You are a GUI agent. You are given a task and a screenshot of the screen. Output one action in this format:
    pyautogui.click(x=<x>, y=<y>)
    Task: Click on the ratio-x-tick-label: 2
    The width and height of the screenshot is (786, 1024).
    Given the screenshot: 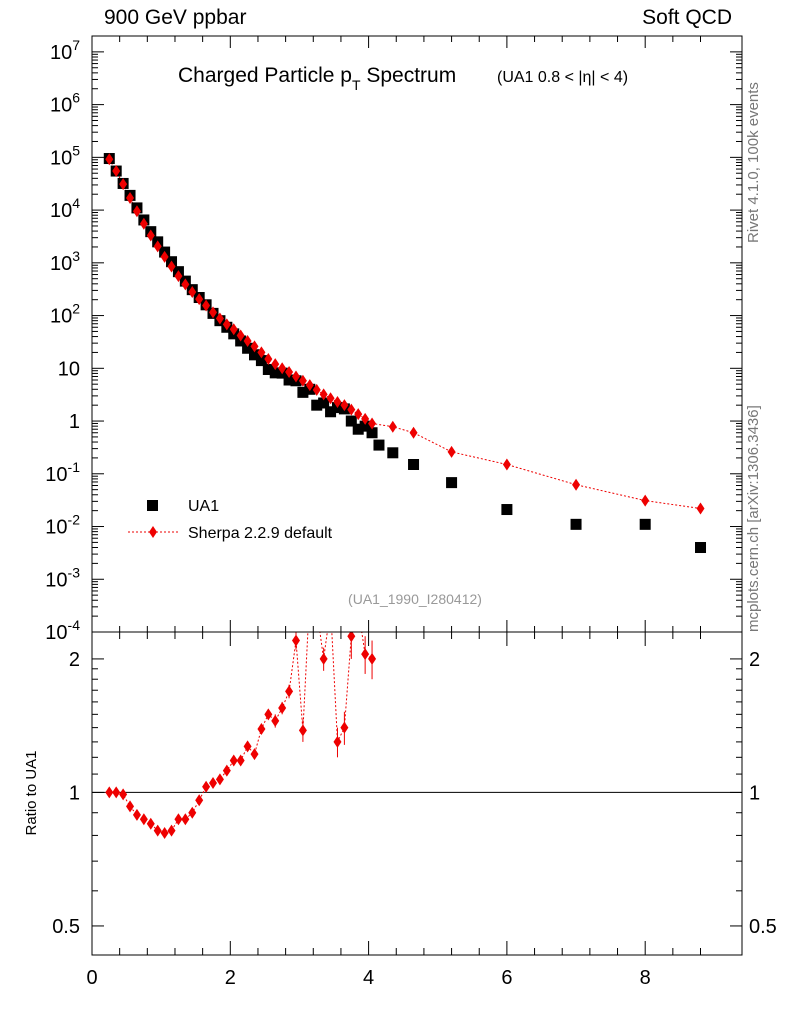 What is the action you would take?
    pyautogui.click(x=230, y=978)
    